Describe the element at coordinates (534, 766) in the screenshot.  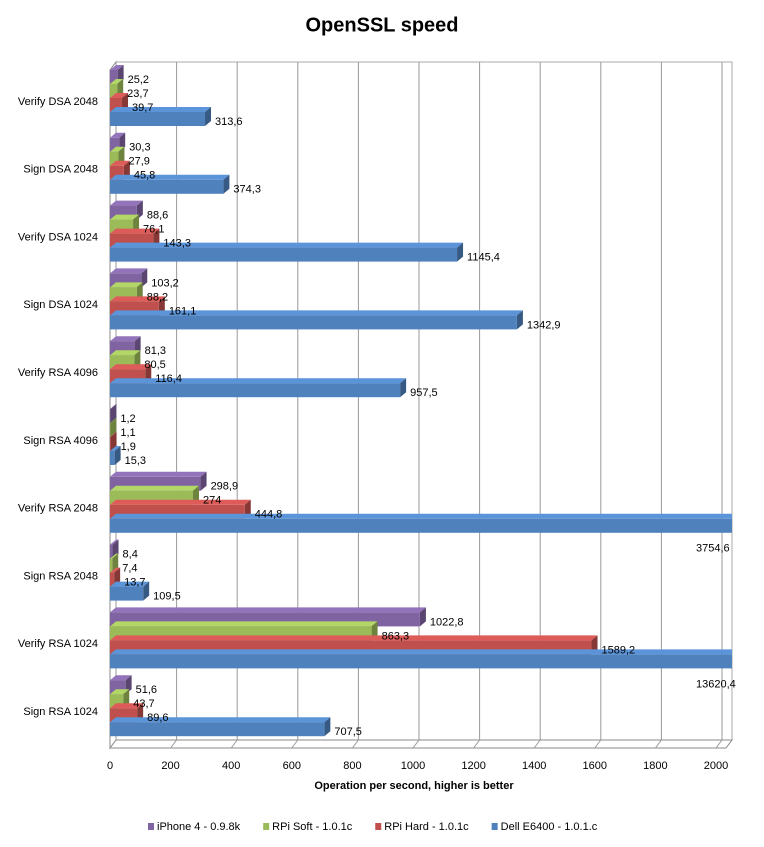
I see `x-tick-label: 1400` at that location.